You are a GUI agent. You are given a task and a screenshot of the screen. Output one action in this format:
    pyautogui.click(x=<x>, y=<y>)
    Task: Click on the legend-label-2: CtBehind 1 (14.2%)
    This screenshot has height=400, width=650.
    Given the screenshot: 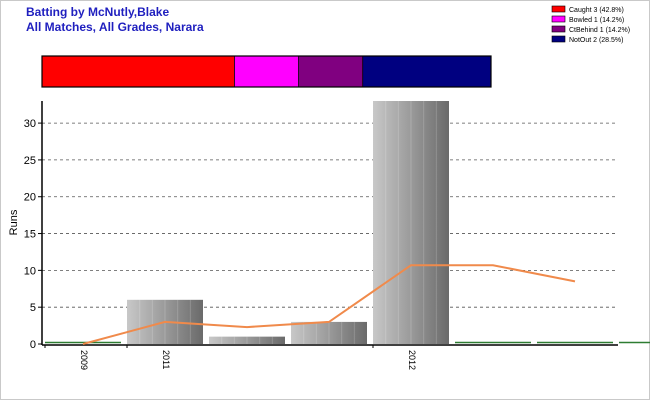 What is the action you would take?
    pyautogui.click(x=599, y=30)
    